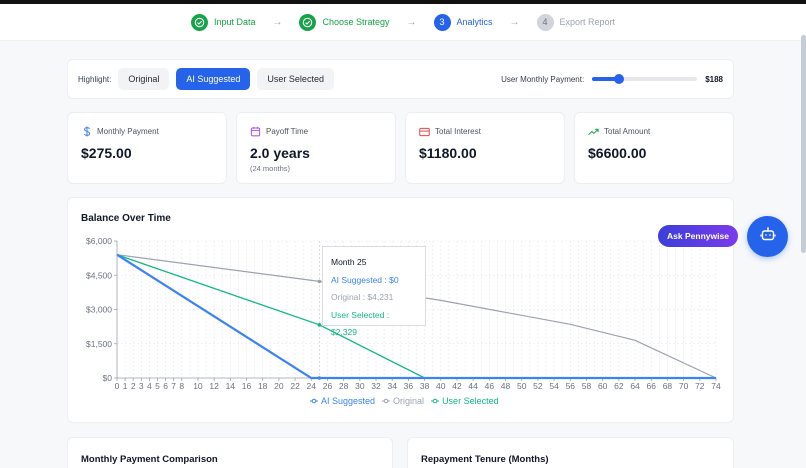 This screenshot has width=806, height=468. I want to click on step-label: Export Report, so click(587, 22).